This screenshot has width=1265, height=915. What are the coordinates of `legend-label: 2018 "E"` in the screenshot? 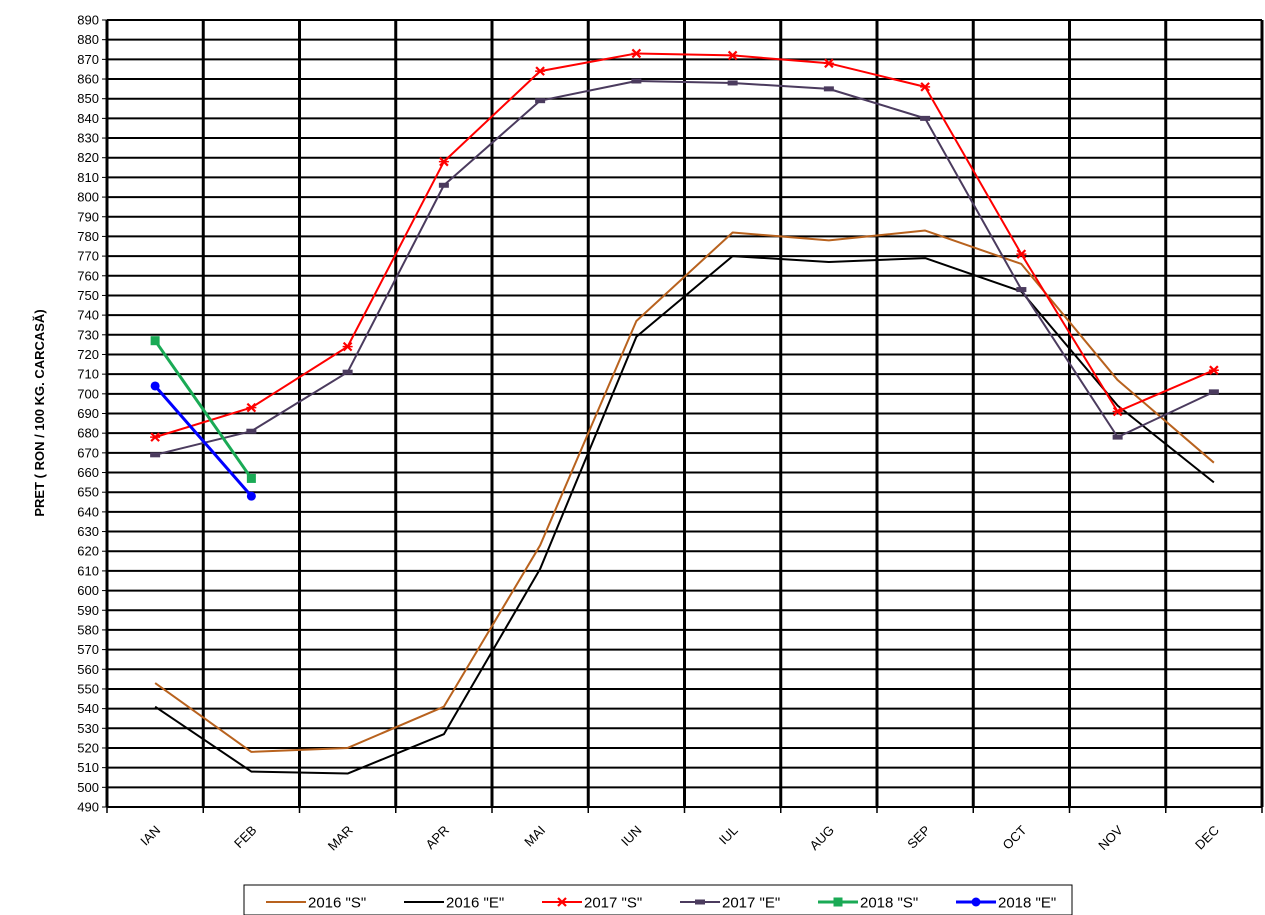 It's located at (1027, 903).